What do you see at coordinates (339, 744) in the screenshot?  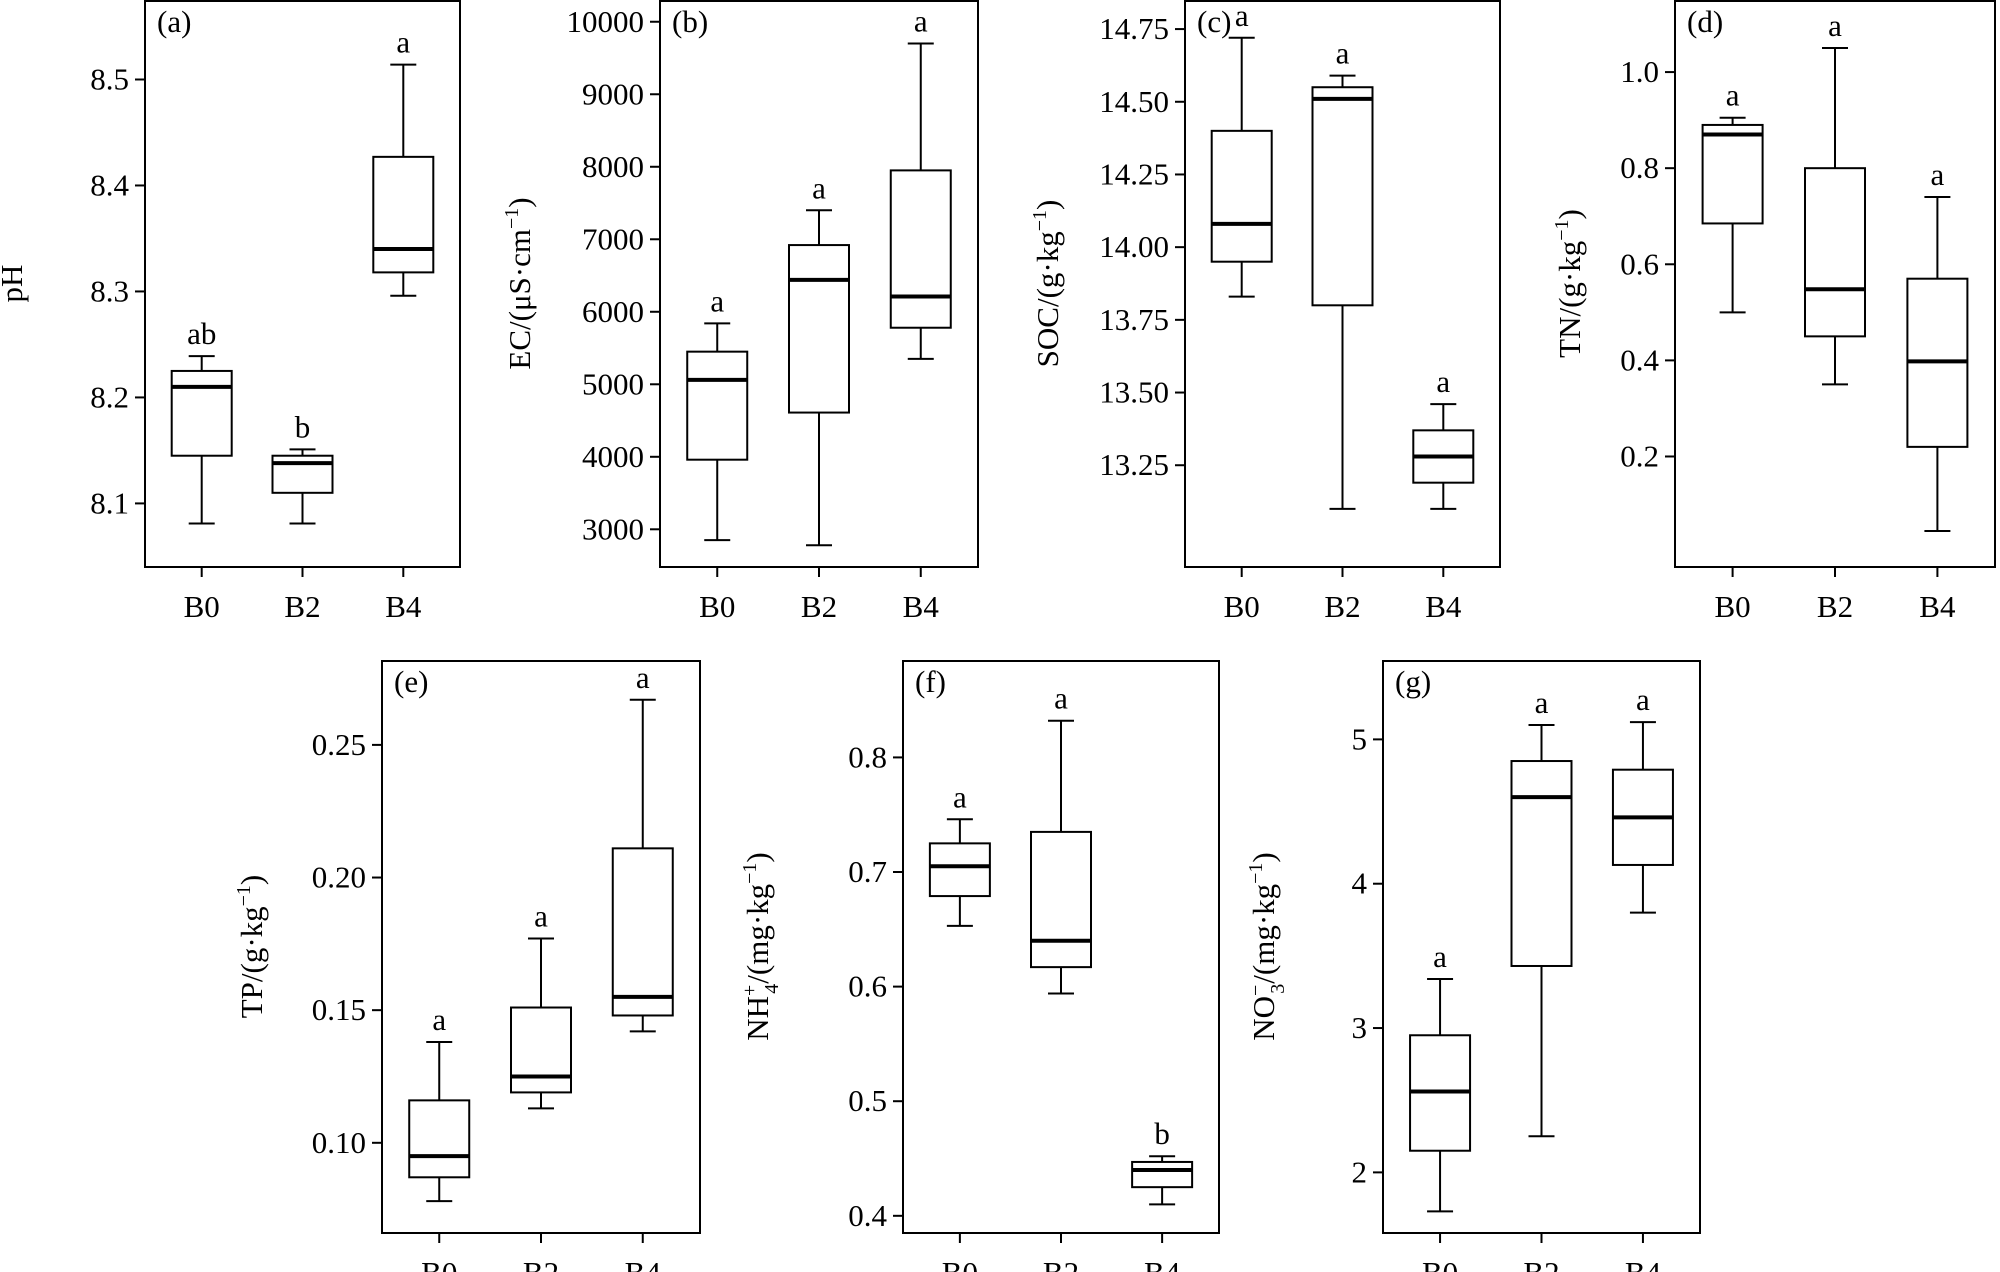 I see `y-tick-label: 0.25` at bounding box center [339, 744].